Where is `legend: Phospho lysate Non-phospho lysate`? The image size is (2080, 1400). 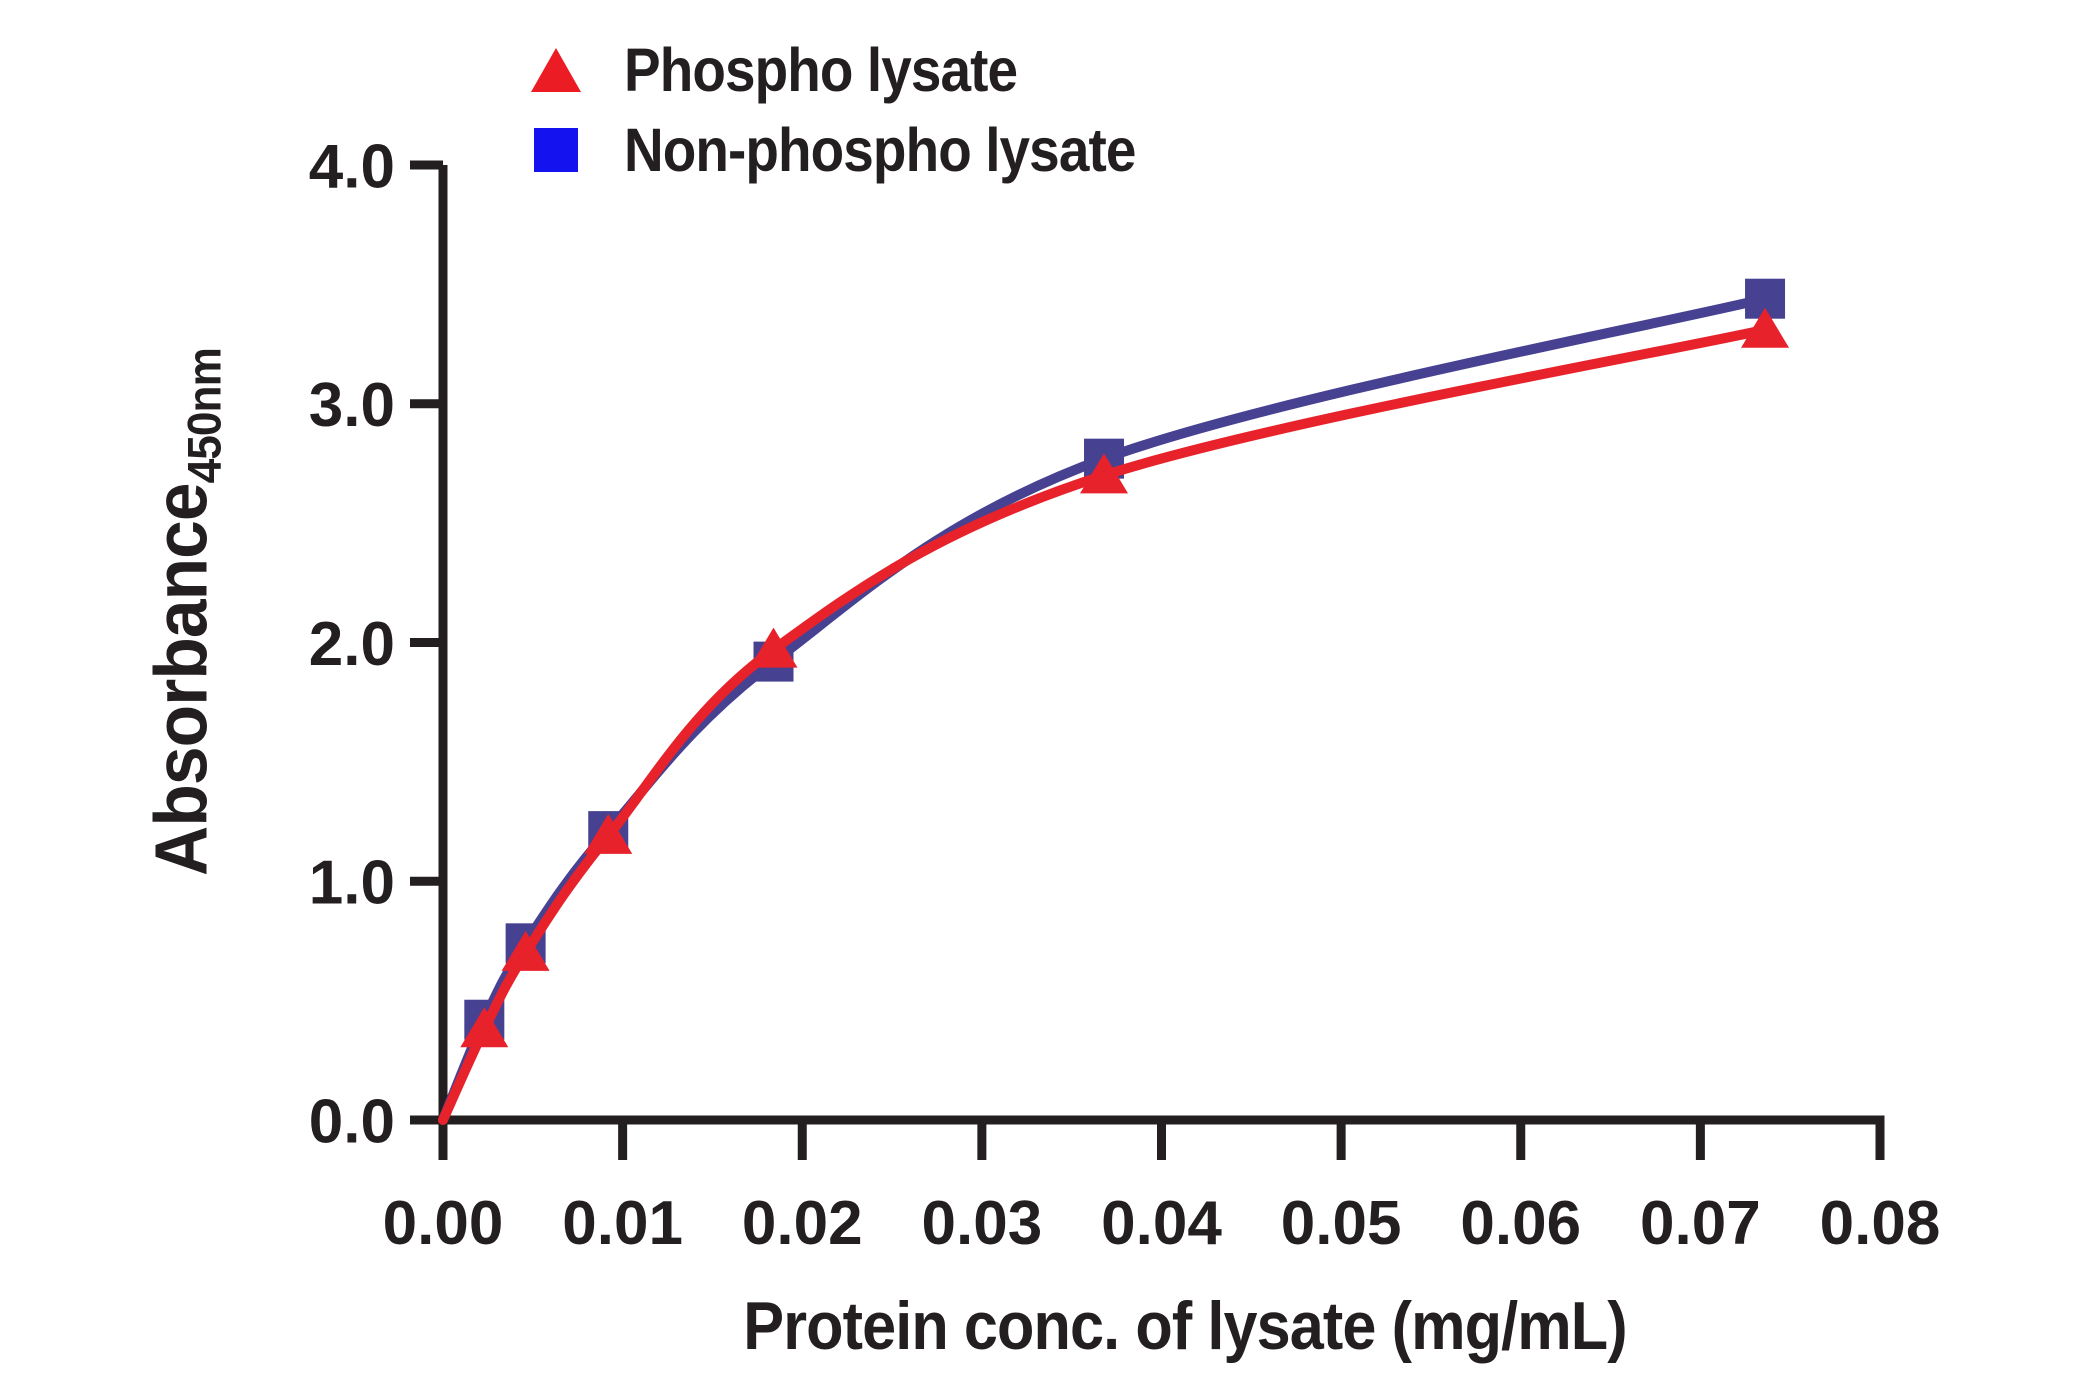
legend: Phospho lysate Non-phospho lysate is located at coordinates (861, 110).